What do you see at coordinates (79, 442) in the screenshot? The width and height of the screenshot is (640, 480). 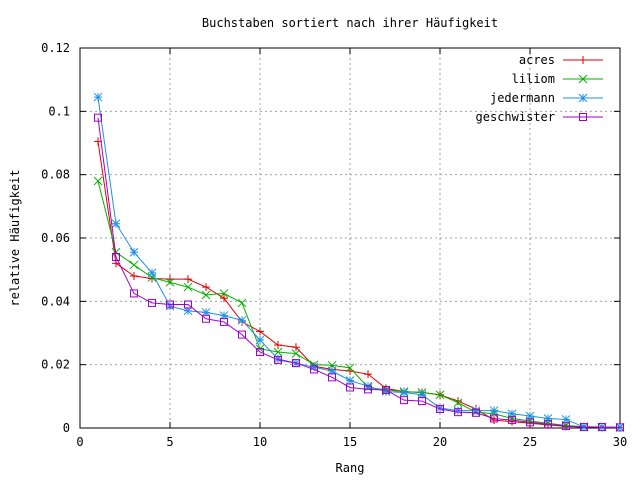 I see `x-tick-label: 0` at bounding box center [79, 442].